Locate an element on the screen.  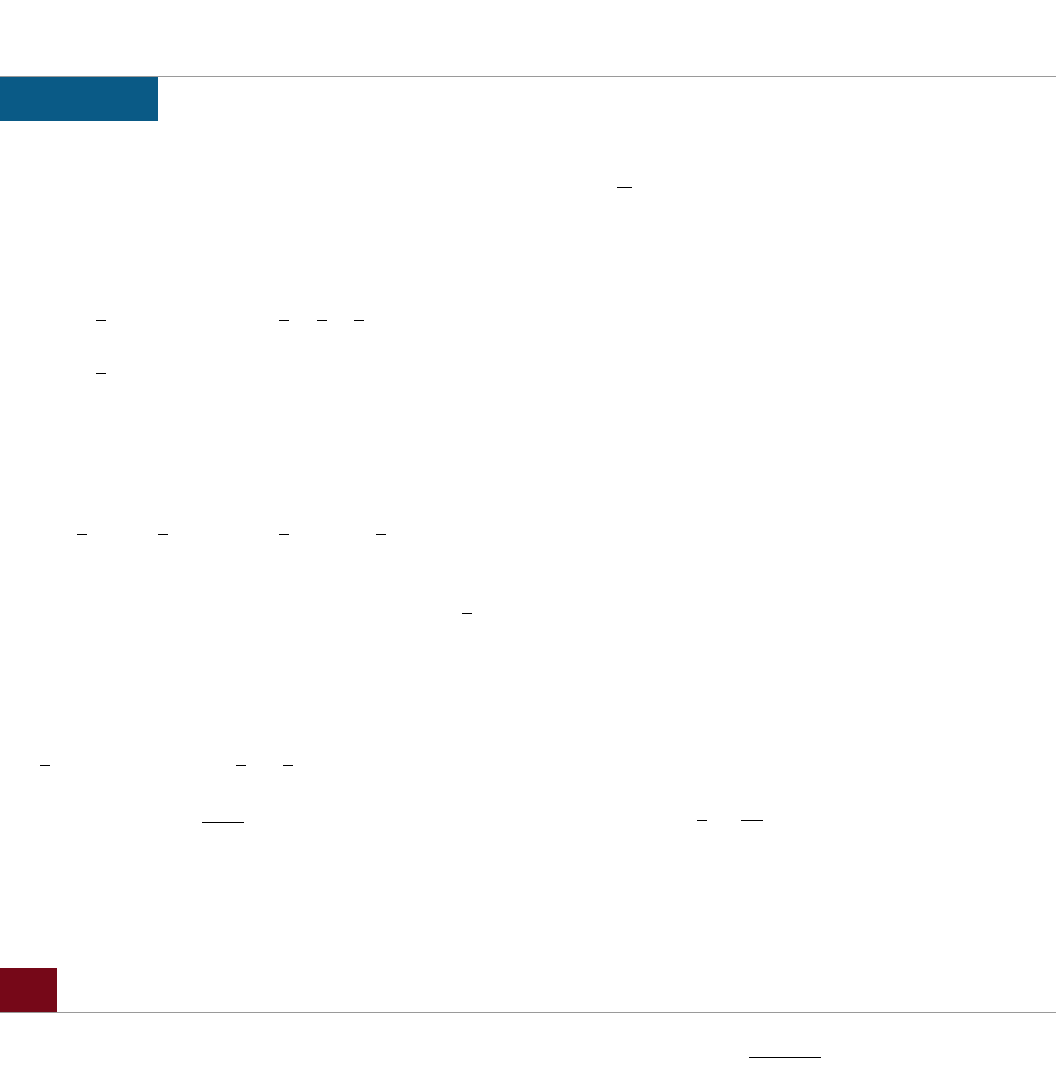
header-tab is located at coordinates (79, 99).